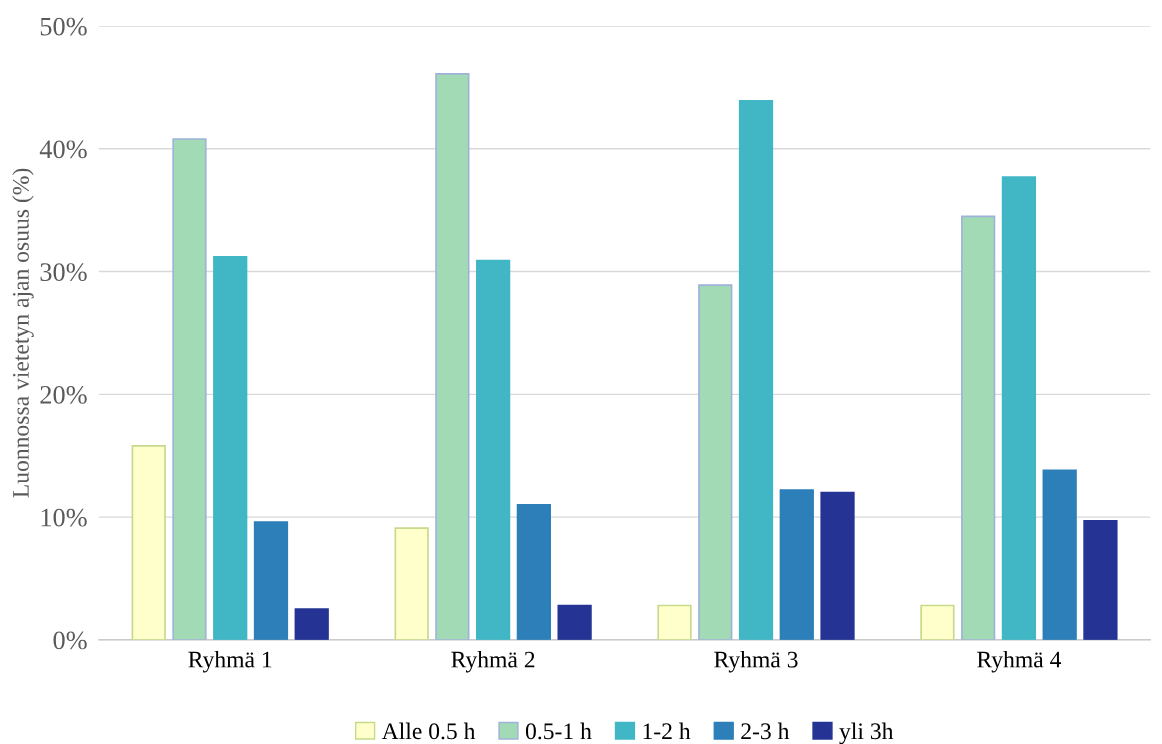 This screenshot has width=1162, height=744. I want to click on legend-label: 2-3 h, so click(765, 731).